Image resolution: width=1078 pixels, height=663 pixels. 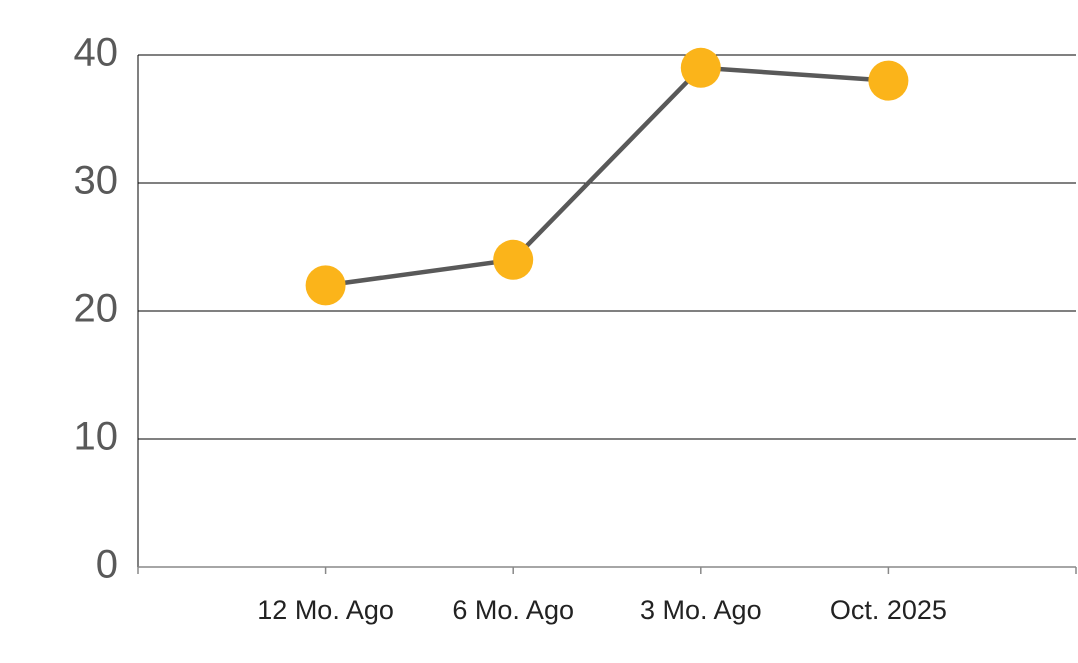 I want to click on x-tick-label: 3 Mo. Ago, so click(x=701, y=610).